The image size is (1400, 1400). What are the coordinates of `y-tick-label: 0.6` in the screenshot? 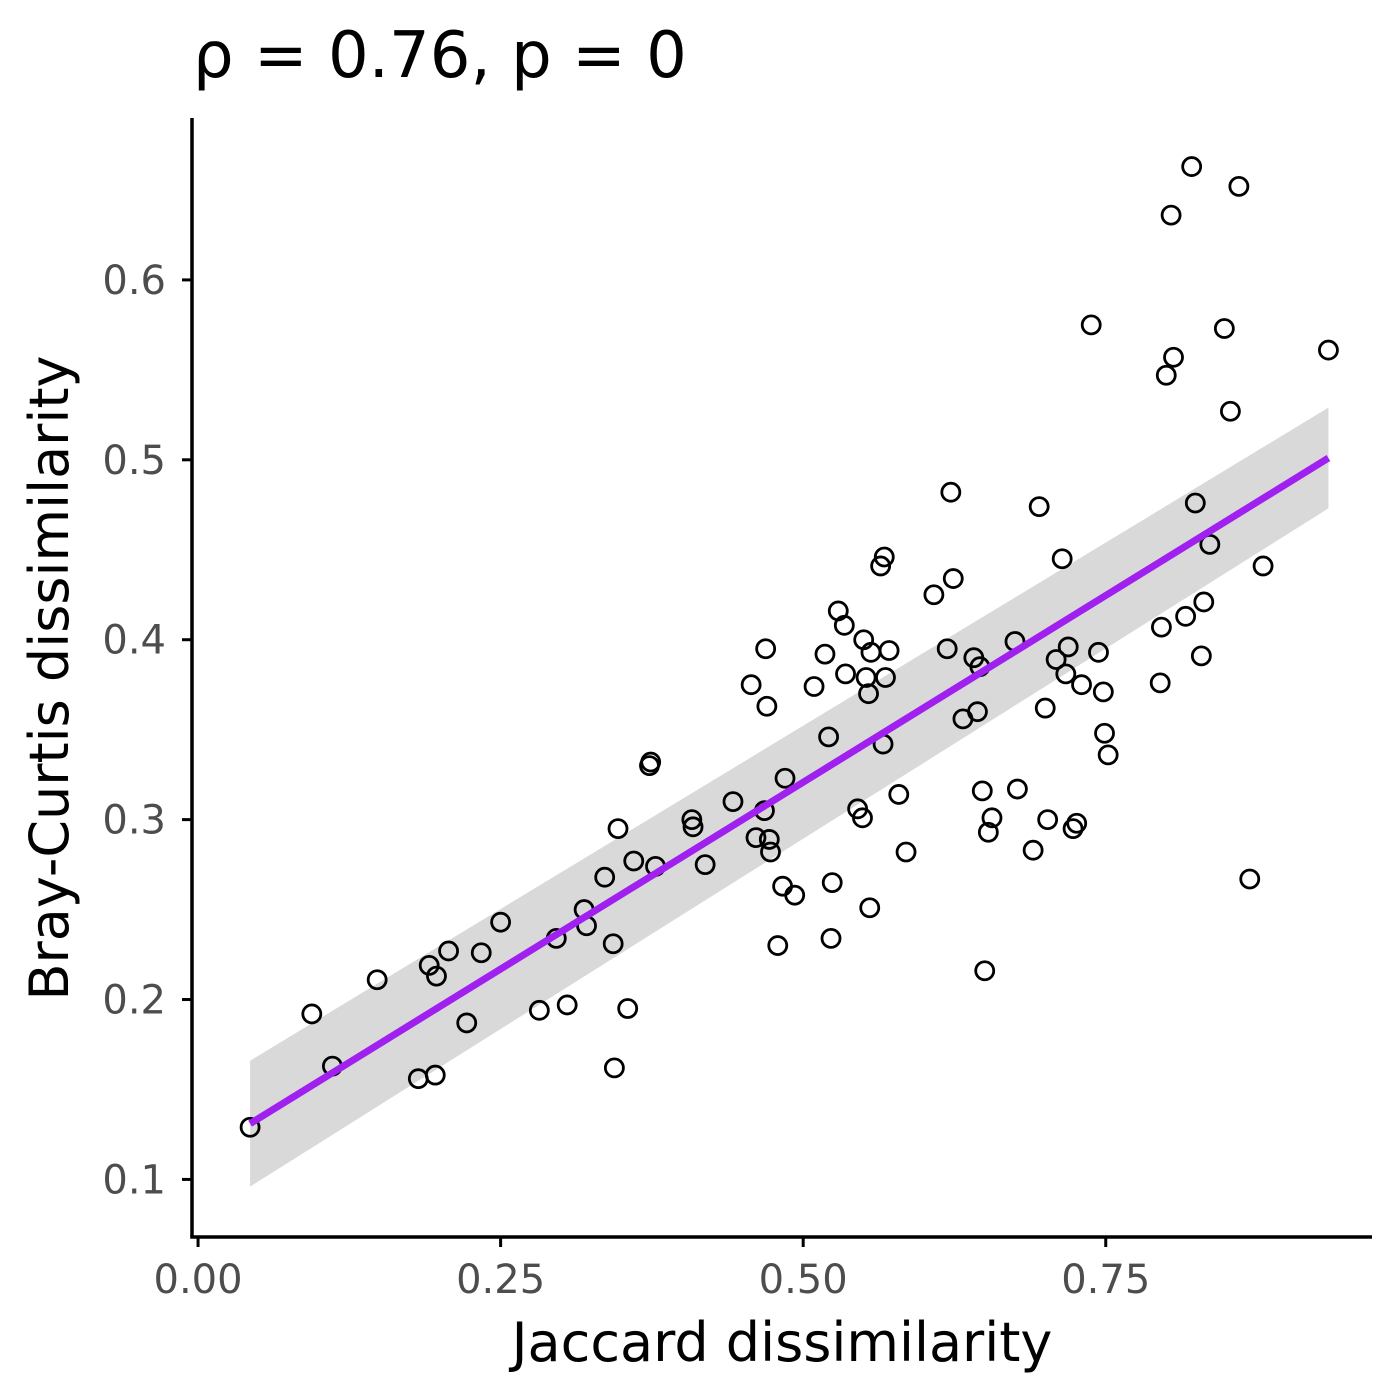 It's located at (134, 281).